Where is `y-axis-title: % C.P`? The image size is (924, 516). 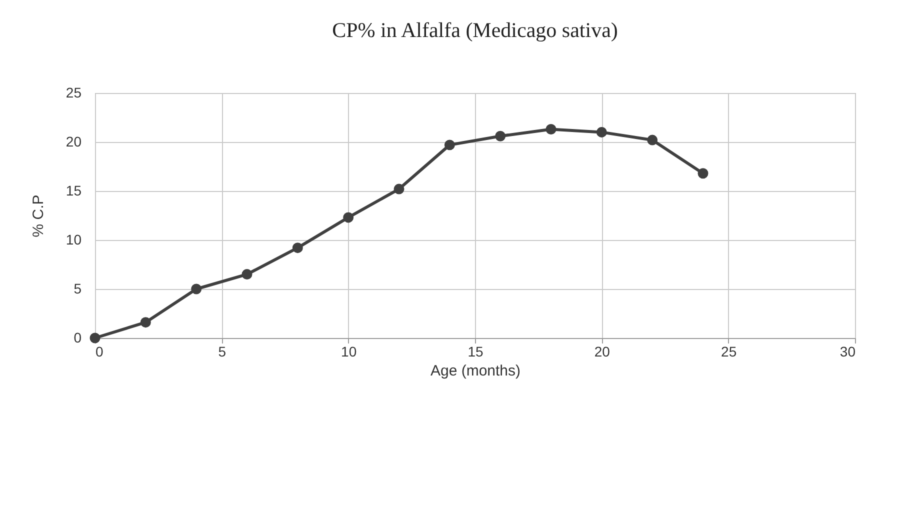
y-axis-title: % C.P is located at coordinates (38, 216).